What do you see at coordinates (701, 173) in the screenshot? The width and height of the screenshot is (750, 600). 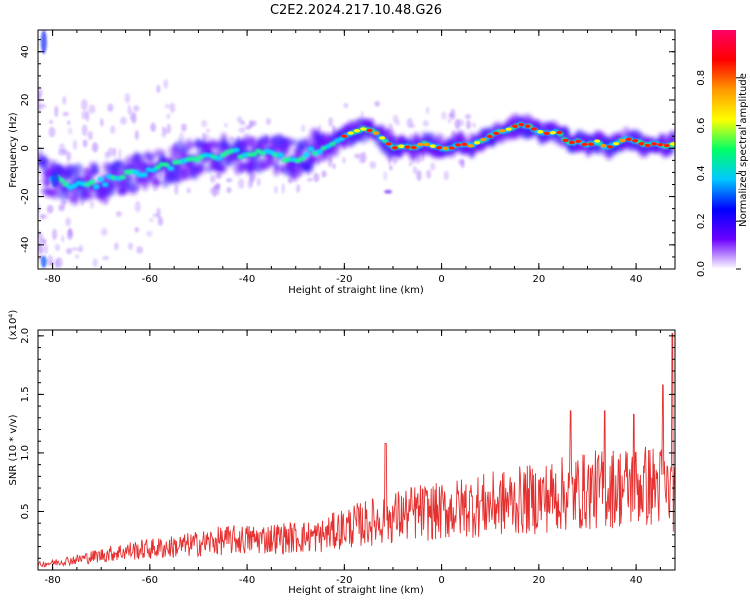 I see `colorbar-tick-label: 0.4` at bounding box center [701, 173].